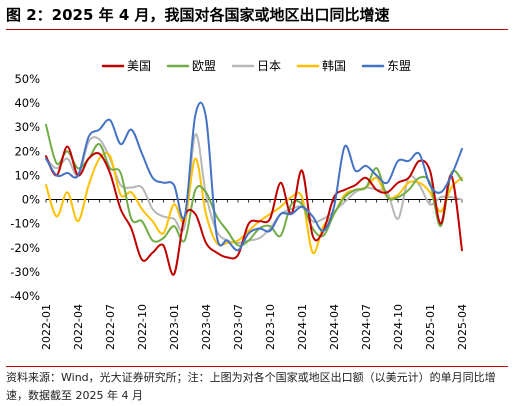  What do you see at coordinates (198, 15) in the screenshot?
I see `figure-title: 图 2：2025 年 4 月，我国对各国家或地区出口同比增速` at bounding box center [198, 15].